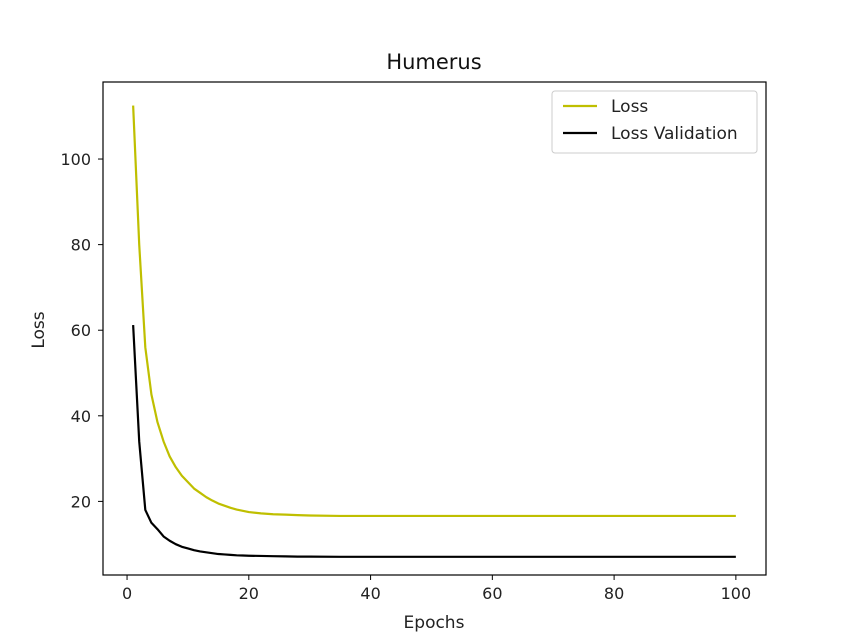  I want to click on y-tick-label: 40, so click(81, 416).